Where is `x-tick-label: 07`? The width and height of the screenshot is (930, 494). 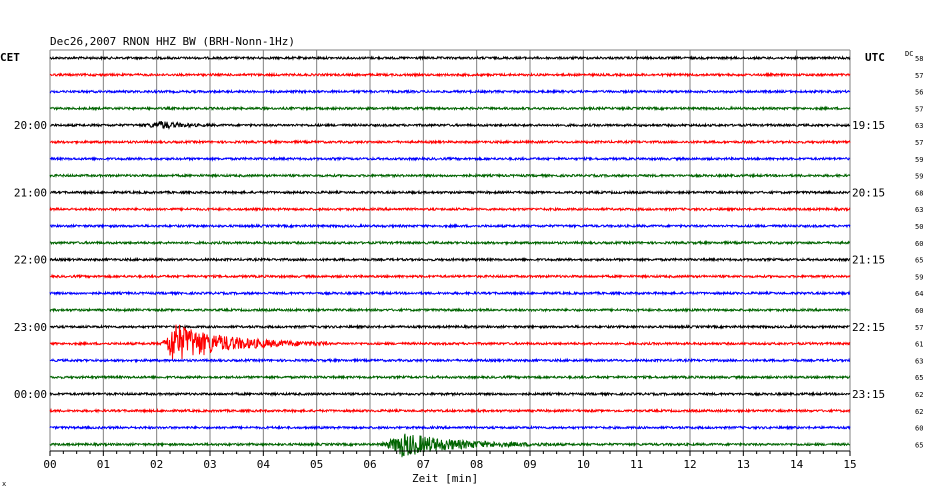
x-tick-label: 07 is located at coordinates (423, 464).